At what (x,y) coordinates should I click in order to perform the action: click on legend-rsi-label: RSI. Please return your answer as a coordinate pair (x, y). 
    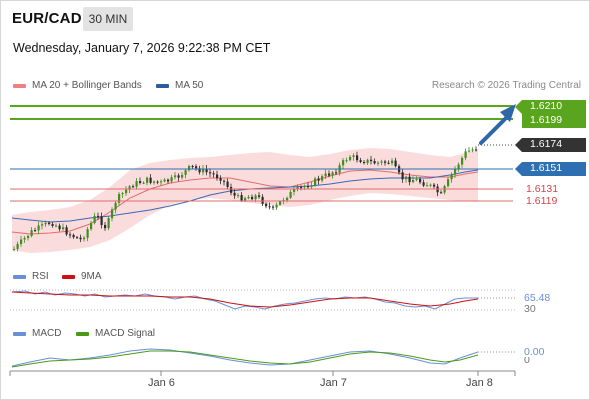
    Looking at the image, I should click on (40, 276).